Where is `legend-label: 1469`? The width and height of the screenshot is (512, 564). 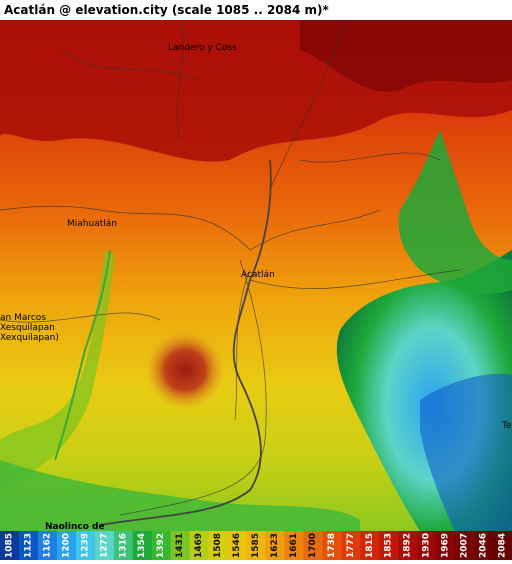
legend-label: 1469 is located at coordinates (199, 545).